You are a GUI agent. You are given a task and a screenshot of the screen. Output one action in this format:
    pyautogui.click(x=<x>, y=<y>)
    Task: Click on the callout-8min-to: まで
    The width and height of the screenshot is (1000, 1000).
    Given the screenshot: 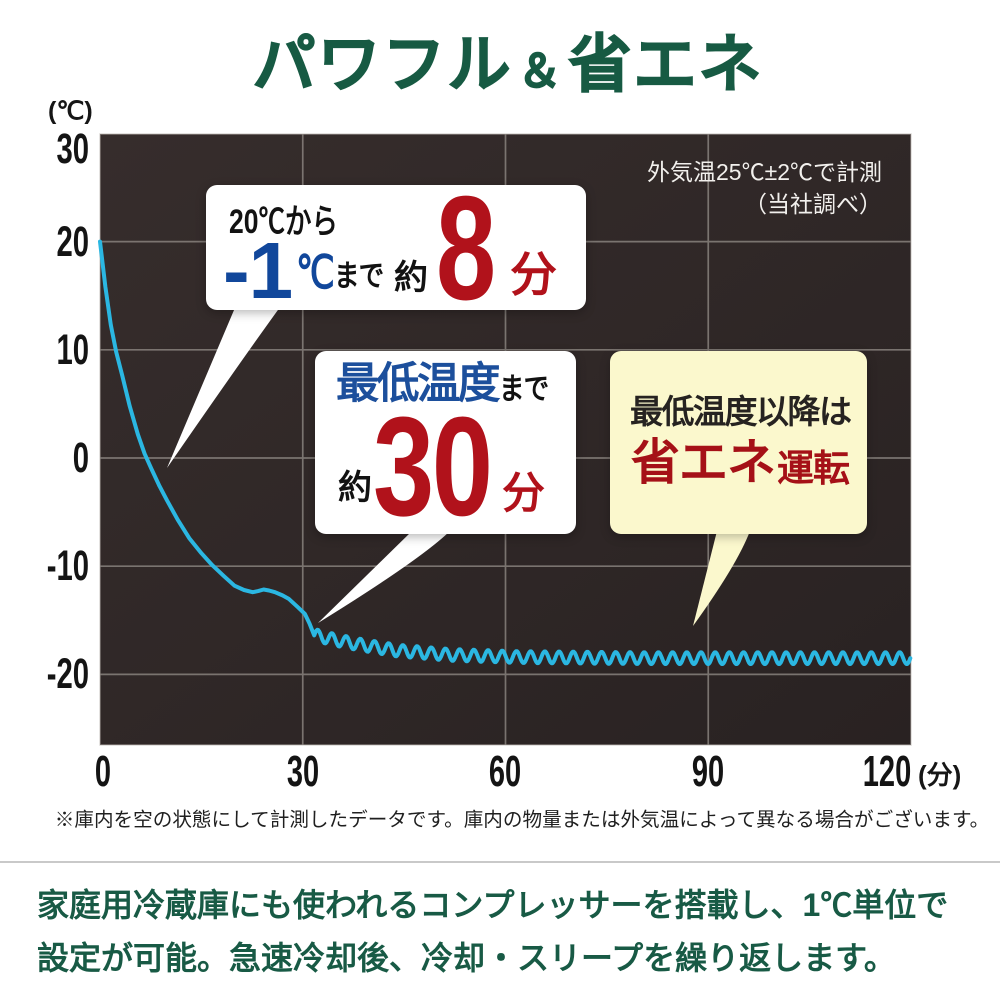 What is the action you would take?
    pyautogui.click(x=359, y=276)
    